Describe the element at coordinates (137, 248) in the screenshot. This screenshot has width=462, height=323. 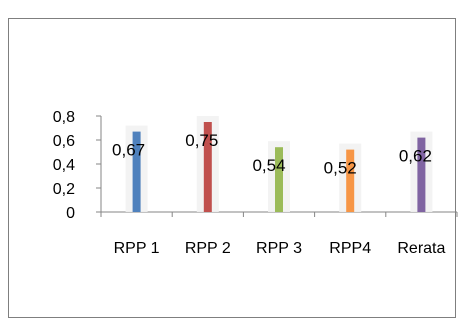
I see `x-tick-label: RPP 1` at that location.